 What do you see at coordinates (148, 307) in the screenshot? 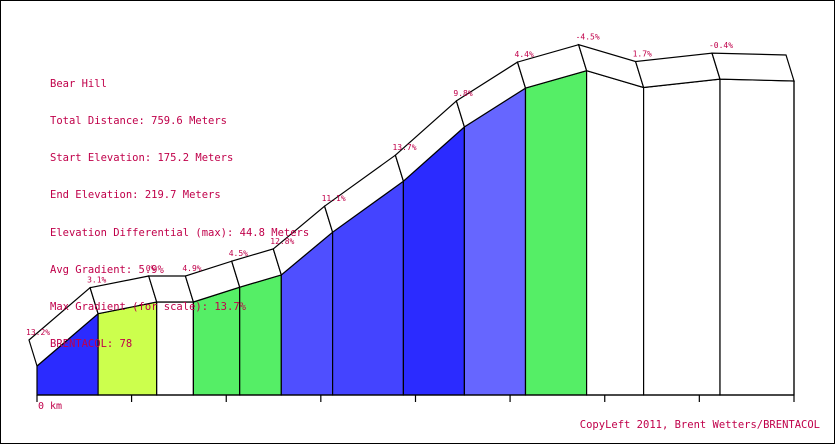
I see `stats-max-gradient: Max Gradient (for scale): 13.7%` at bounding box center [148, 307].